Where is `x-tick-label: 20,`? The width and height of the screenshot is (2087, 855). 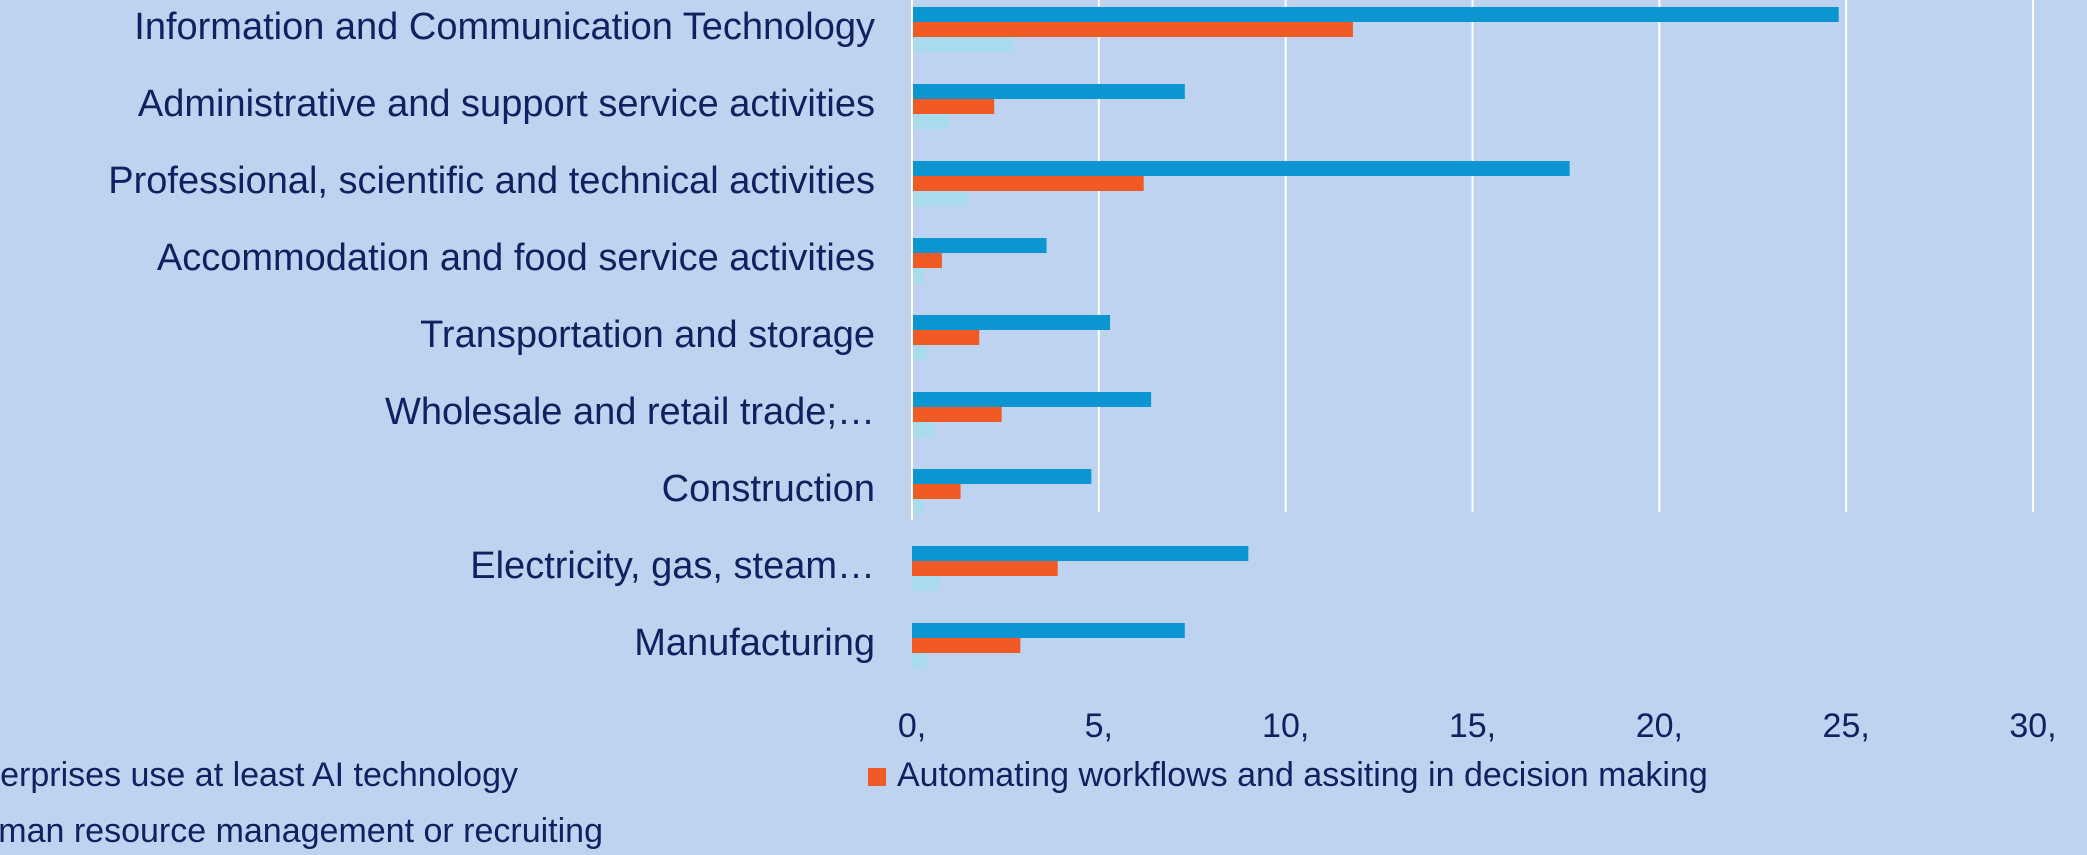 x-tick-label: 20, is located at coordinates (1659, 726).